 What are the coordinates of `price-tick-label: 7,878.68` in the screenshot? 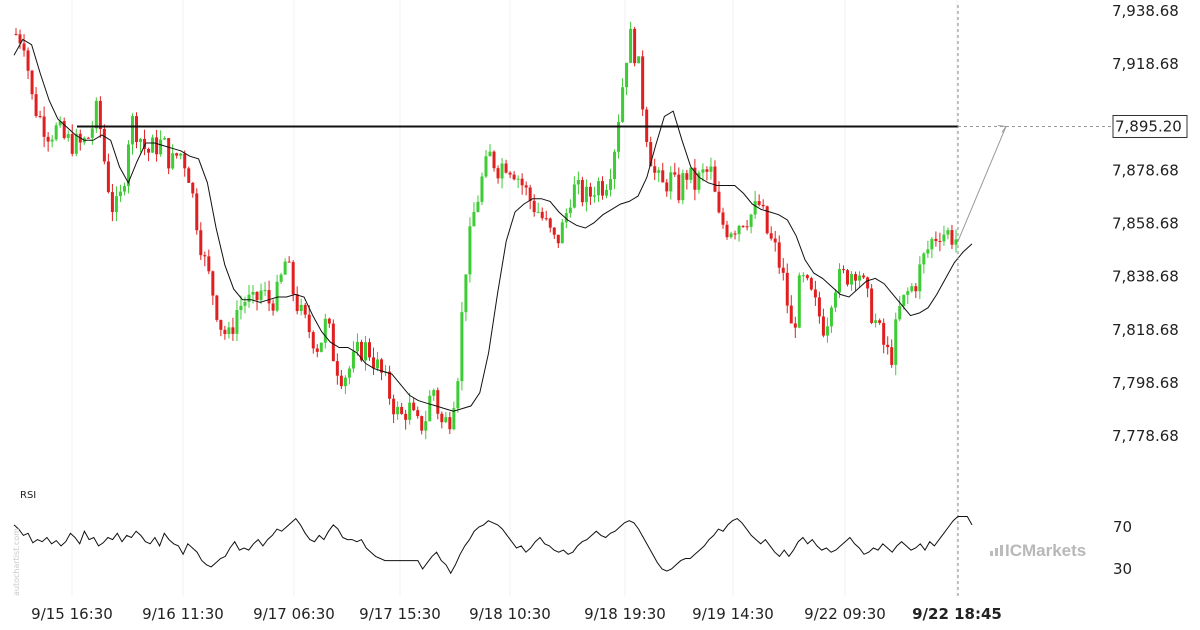 It's located at (1145, 170).